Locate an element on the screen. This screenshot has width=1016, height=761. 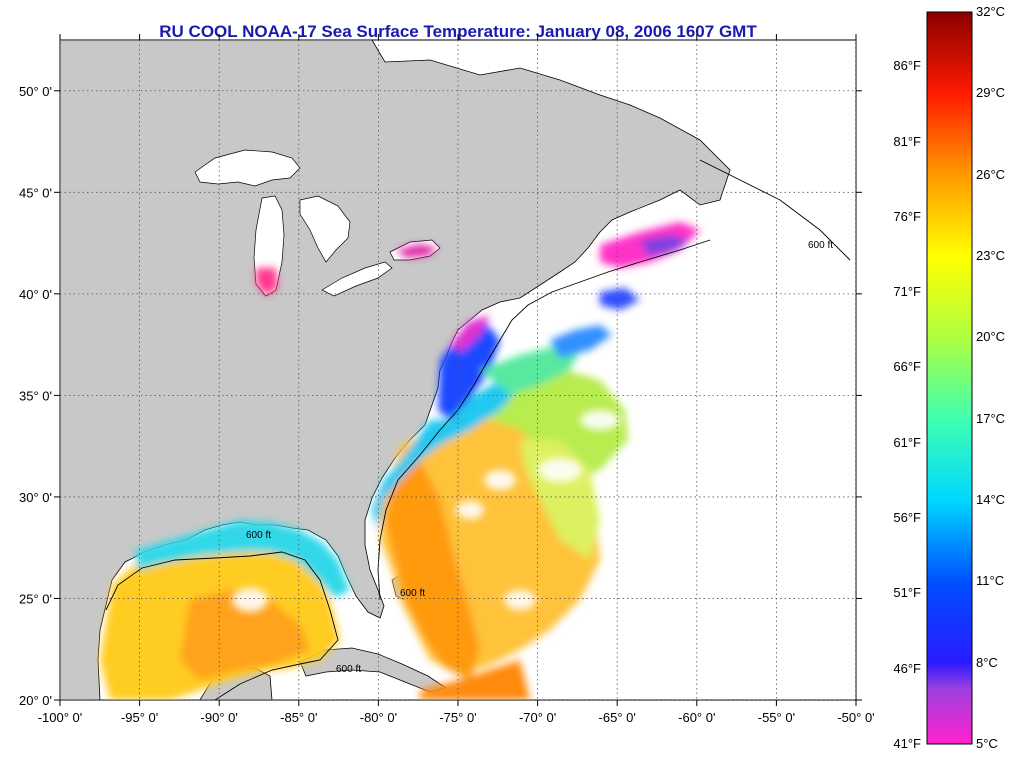
sst-gulf-coast-cool is located at coordinates (242, 559).